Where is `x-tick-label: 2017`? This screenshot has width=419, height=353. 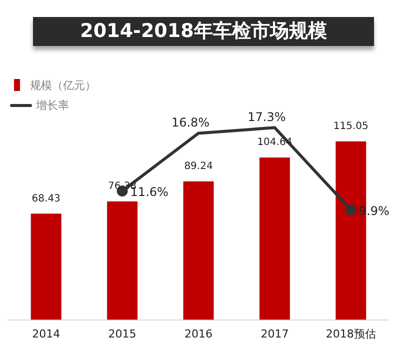 x-tick-label: 2017 is located at coordinates (274, 333).